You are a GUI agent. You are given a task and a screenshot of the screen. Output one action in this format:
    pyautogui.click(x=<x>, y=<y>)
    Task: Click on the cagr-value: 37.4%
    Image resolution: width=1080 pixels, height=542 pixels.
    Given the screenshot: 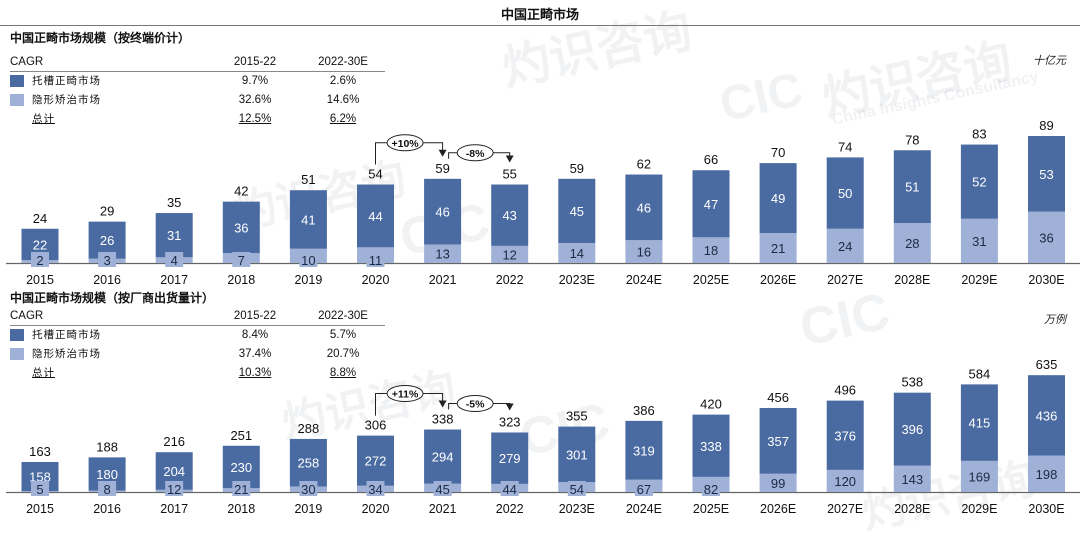 What is the action you would take?
    pyautogui.click(x=255, y=354)
    